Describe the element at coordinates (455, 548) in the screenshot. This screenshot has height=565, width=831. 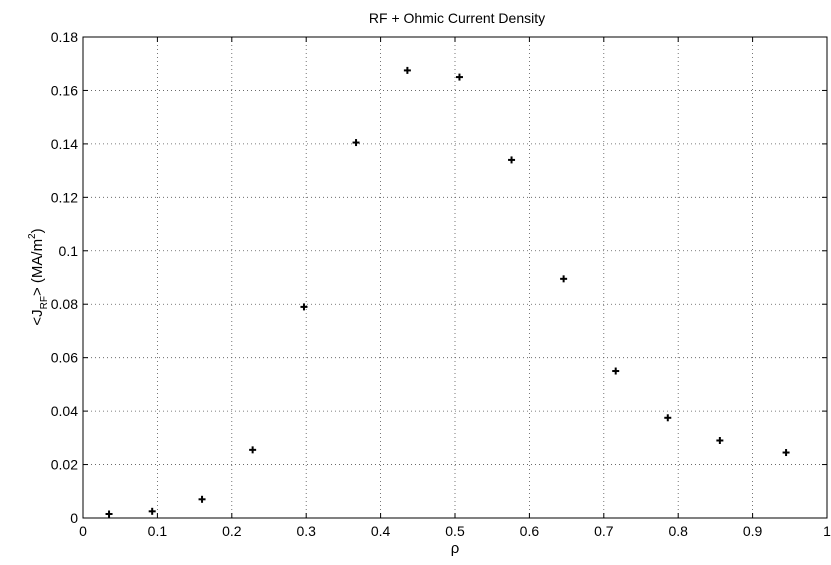
I see `x-axis-label: ρ` at that location.